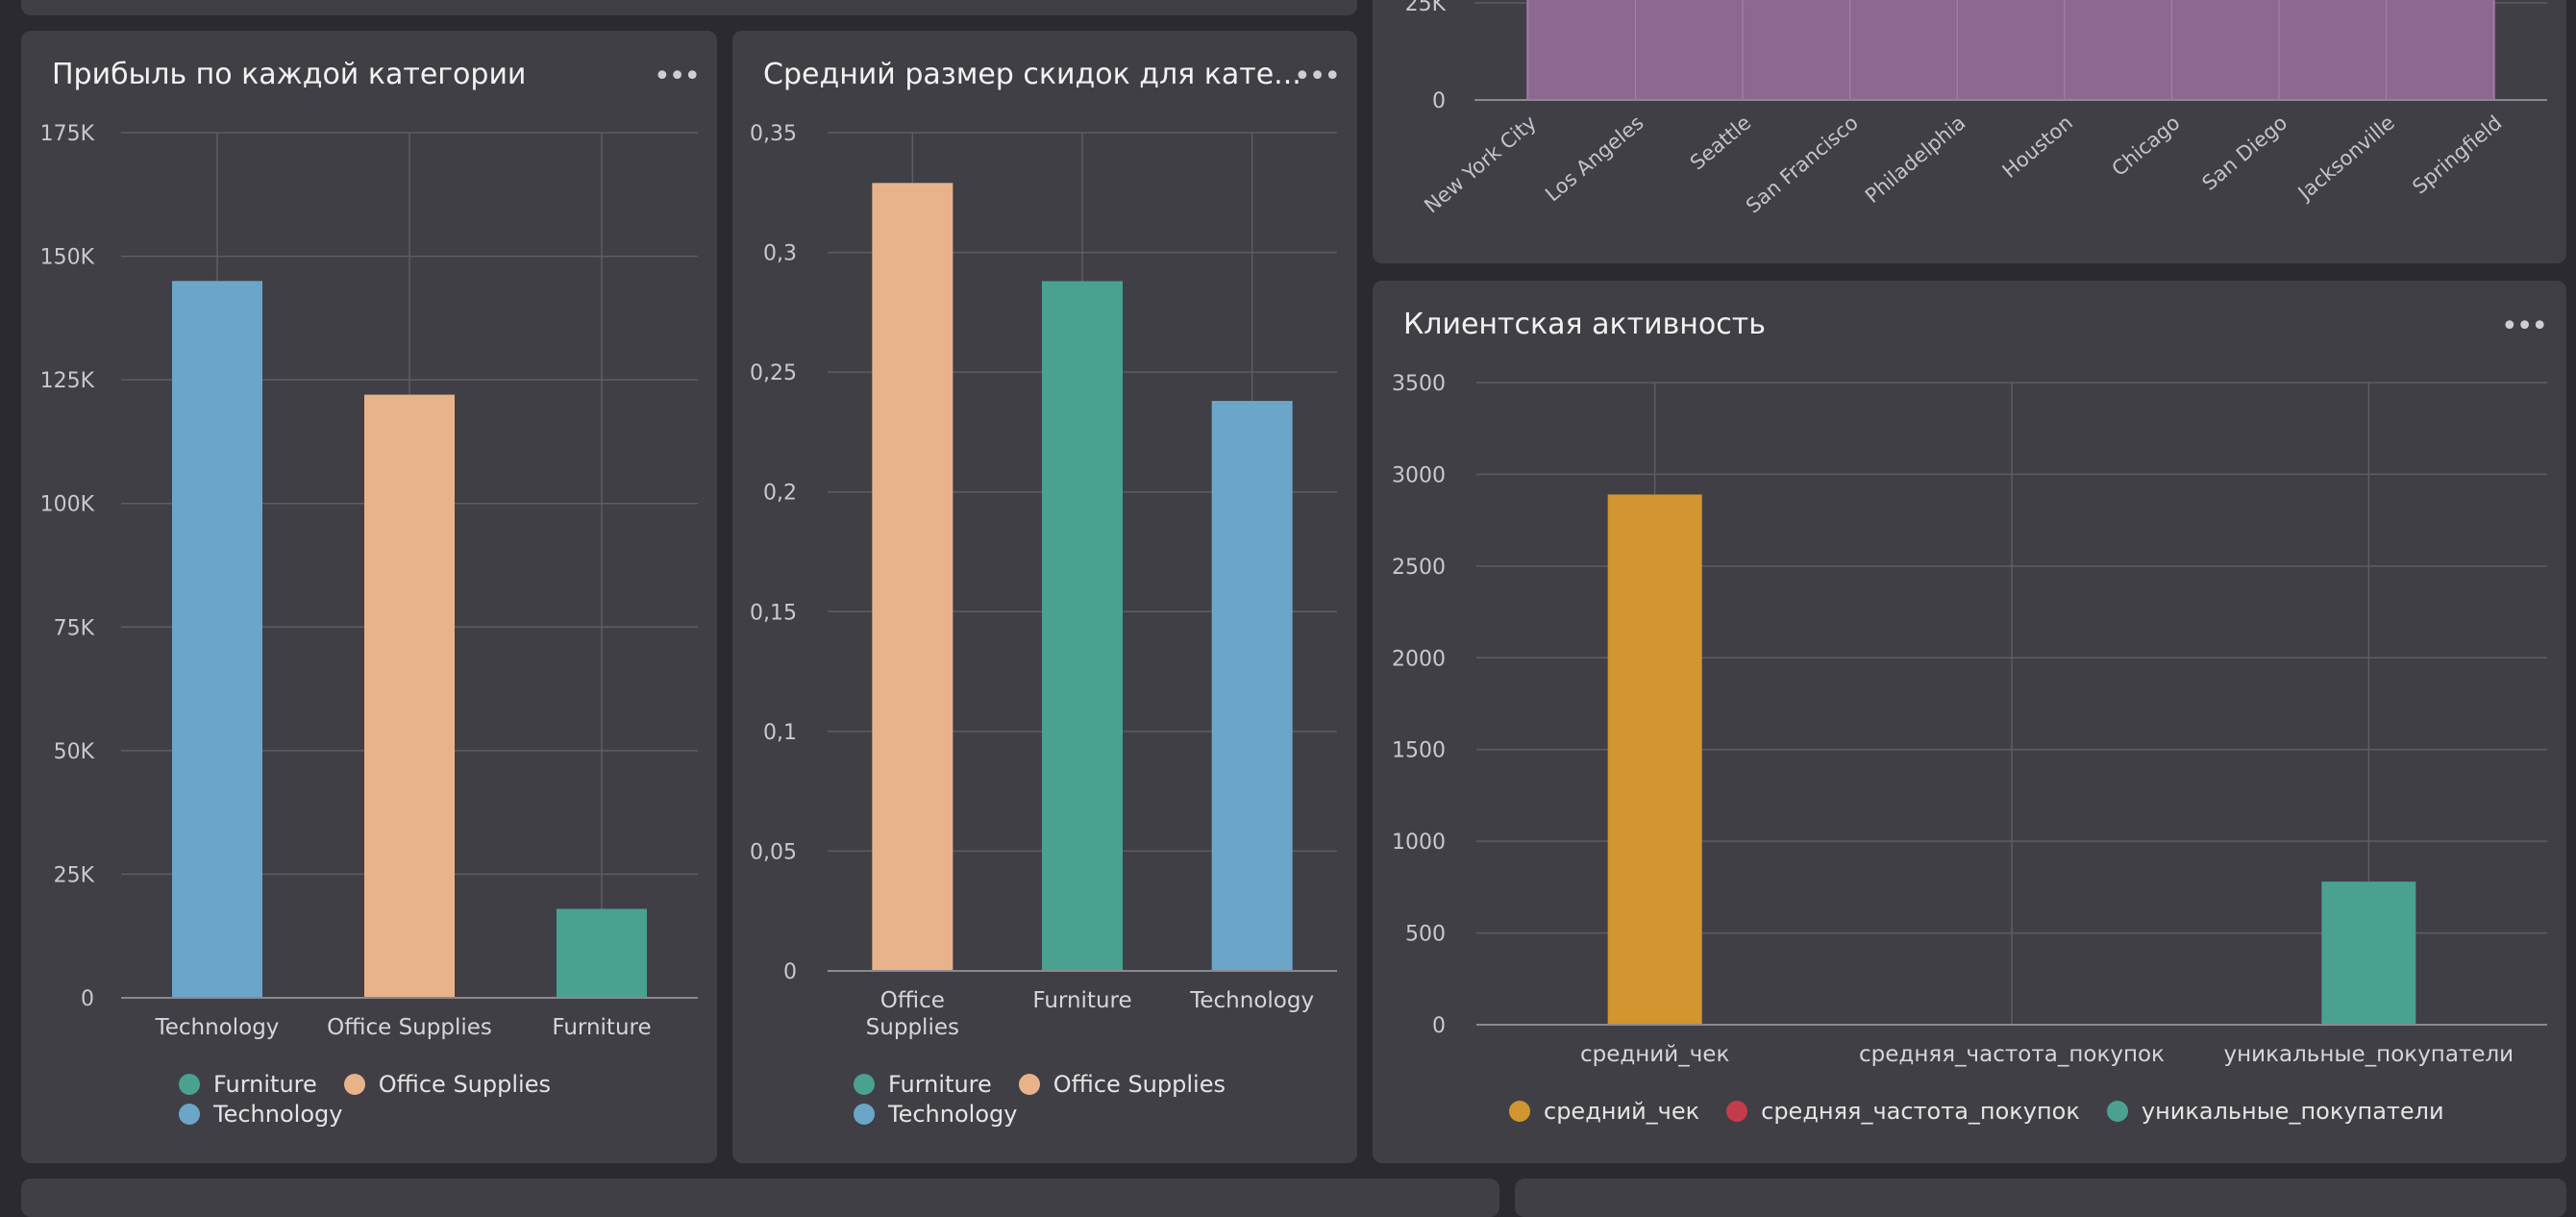  What do you see at coordinates (2369, 1054) in the screenshot?
I see `x-tick-label: уникальные_покупатели` at bounding box center [2369, 1054].